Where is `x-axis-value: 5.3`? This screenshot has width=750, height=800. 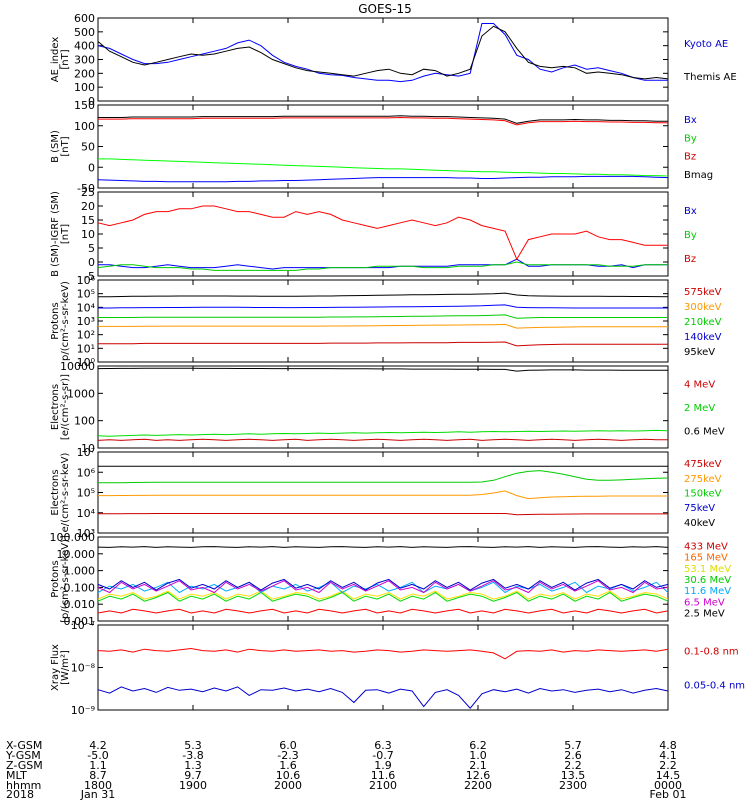 x-axis-value: 5.3 is located at coordinates (193, 745).